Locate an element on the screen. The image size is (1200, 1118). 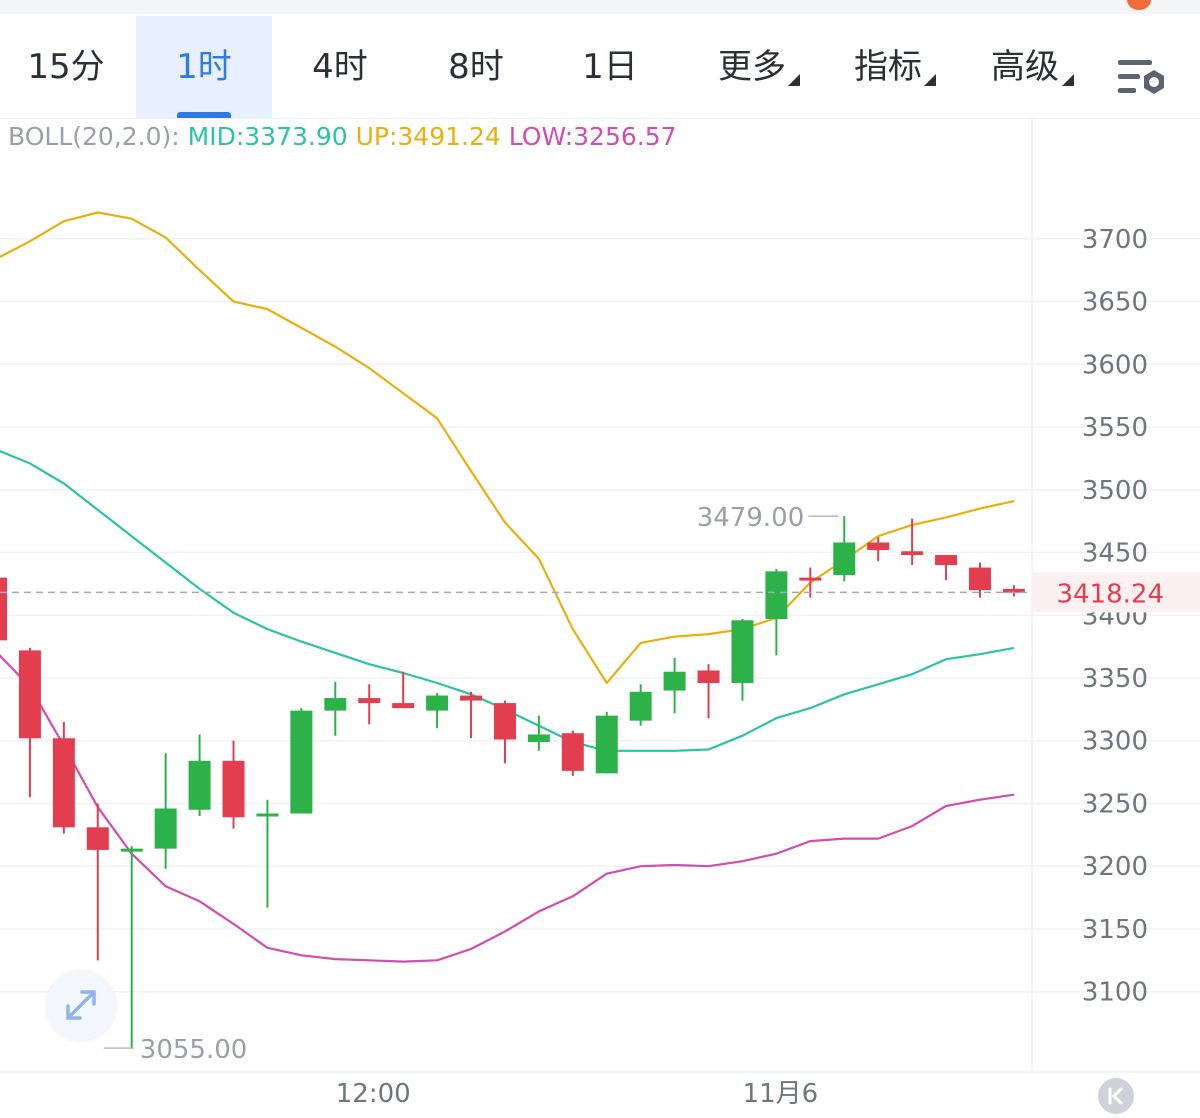
y-tick-label: 3100 is located at coordinates (1115, 993).